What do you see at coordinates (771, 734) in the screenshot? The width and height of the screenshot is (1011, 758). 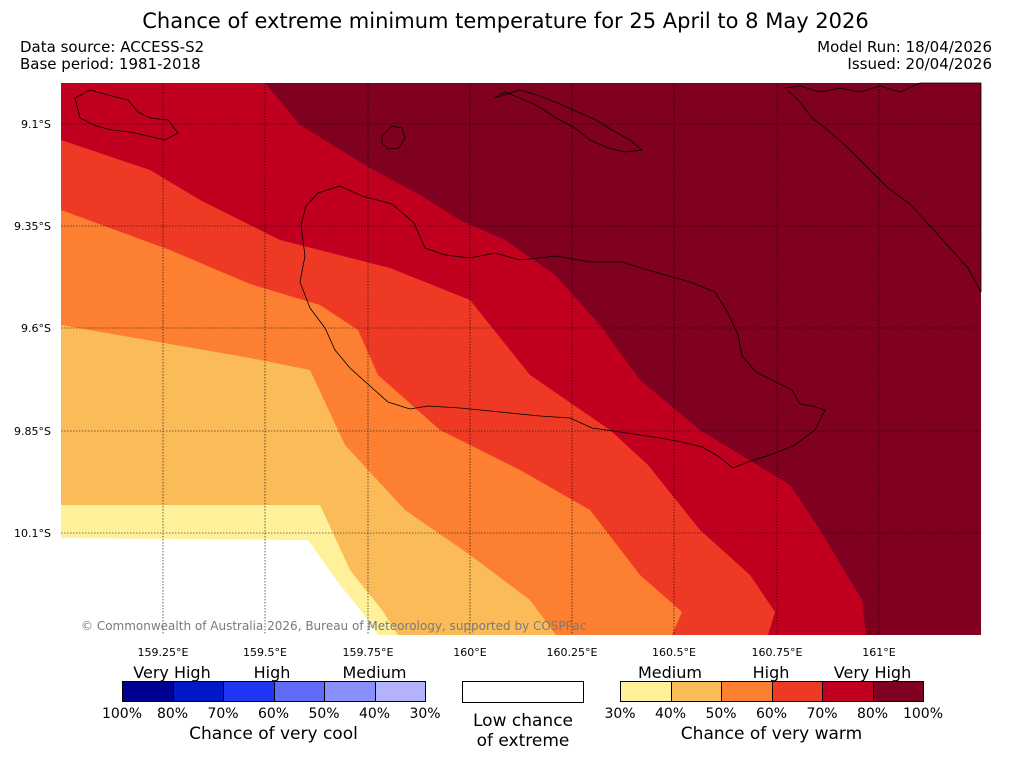 I see `warm-caption: Chance of very warm` at bounding box center [771, 734].